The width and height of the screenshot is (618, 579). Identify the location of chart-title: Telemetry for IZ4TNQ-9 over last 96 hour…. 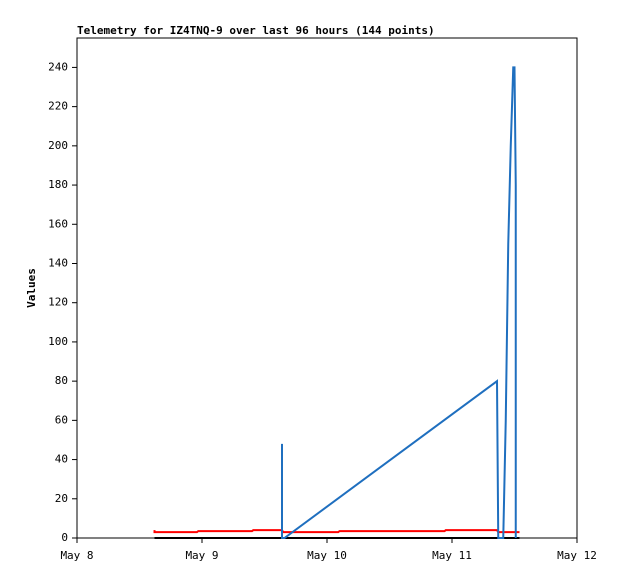
(256, 30).